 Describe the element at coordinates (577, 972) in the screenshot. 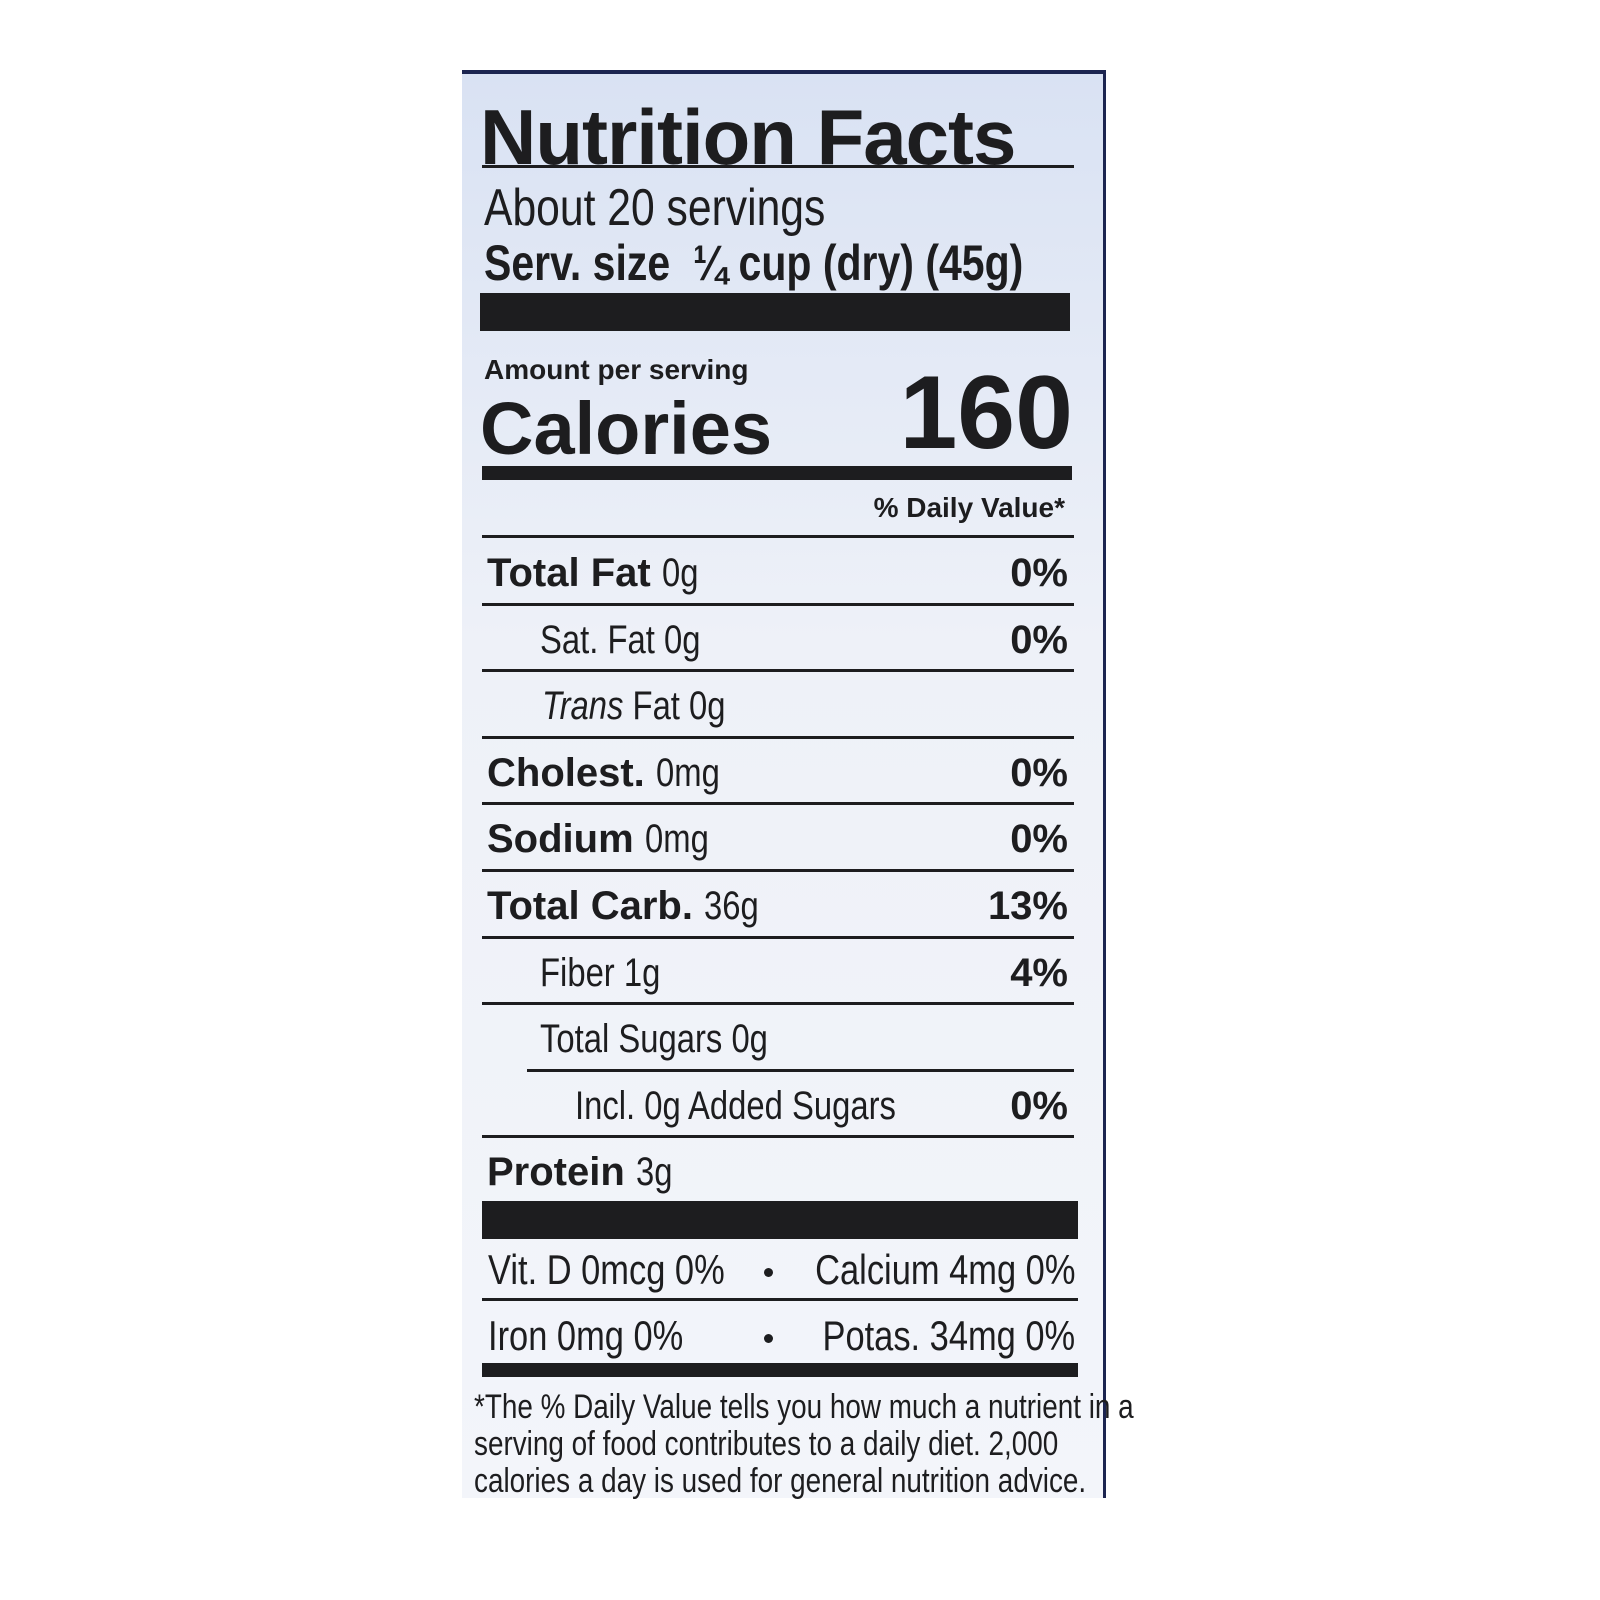

I see `nutrient-name: Fiber` at that location.